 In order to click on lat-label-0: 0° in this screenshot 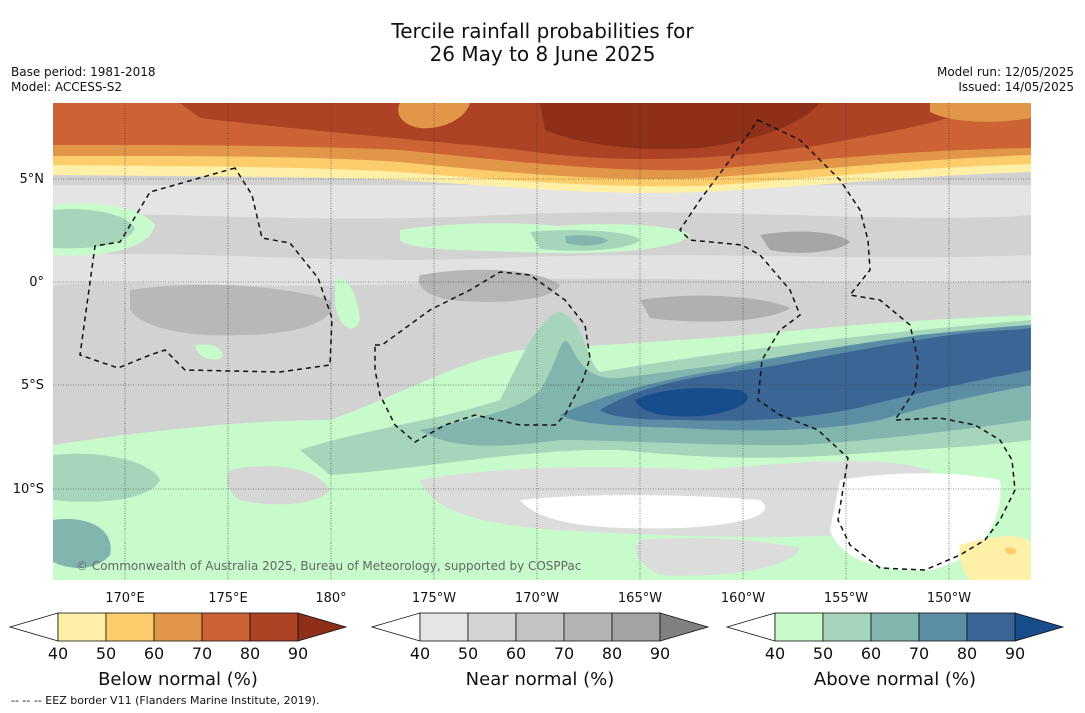, I will do `click(36, 282)`.